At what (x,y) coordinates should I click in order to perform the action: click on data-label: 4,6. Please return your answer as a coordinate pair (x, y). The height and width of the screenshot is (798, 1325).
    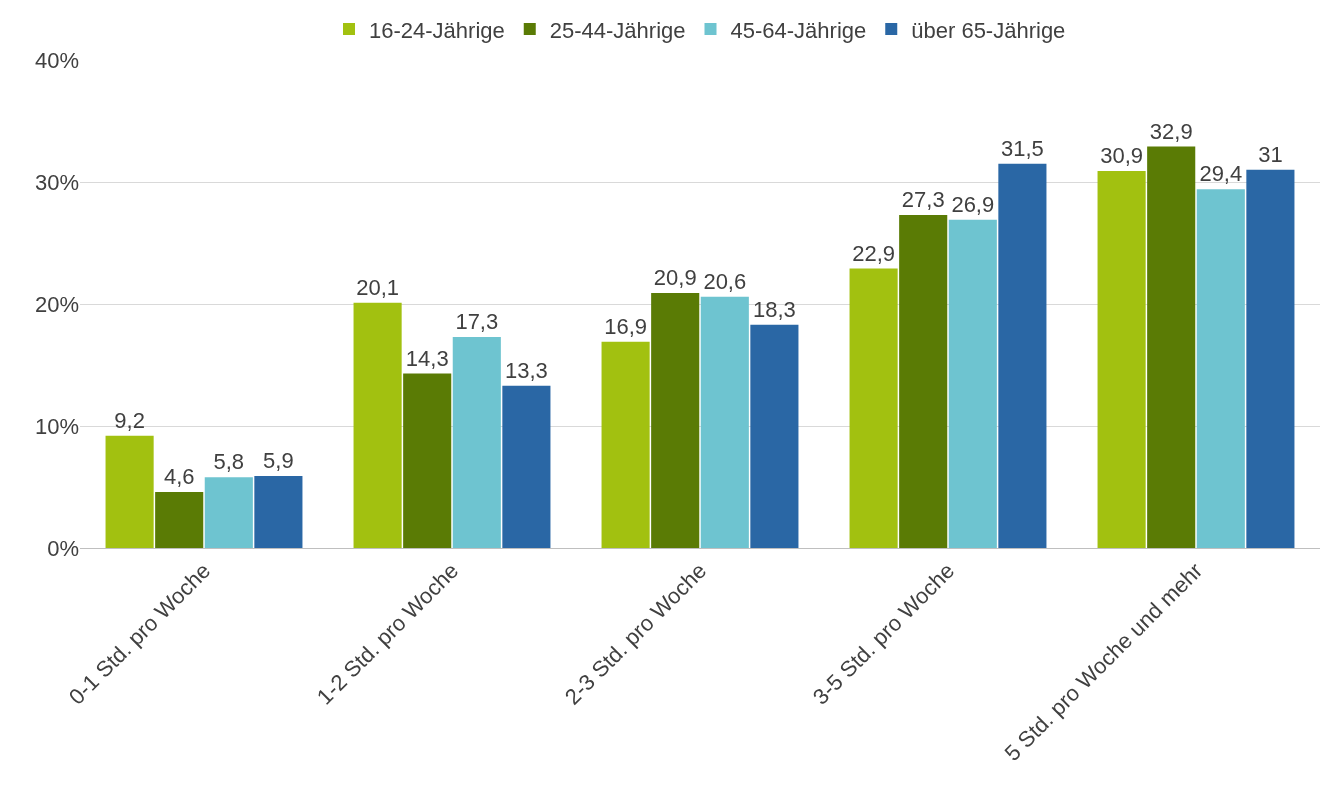
    Looking at the image, I should click on (179, 476).